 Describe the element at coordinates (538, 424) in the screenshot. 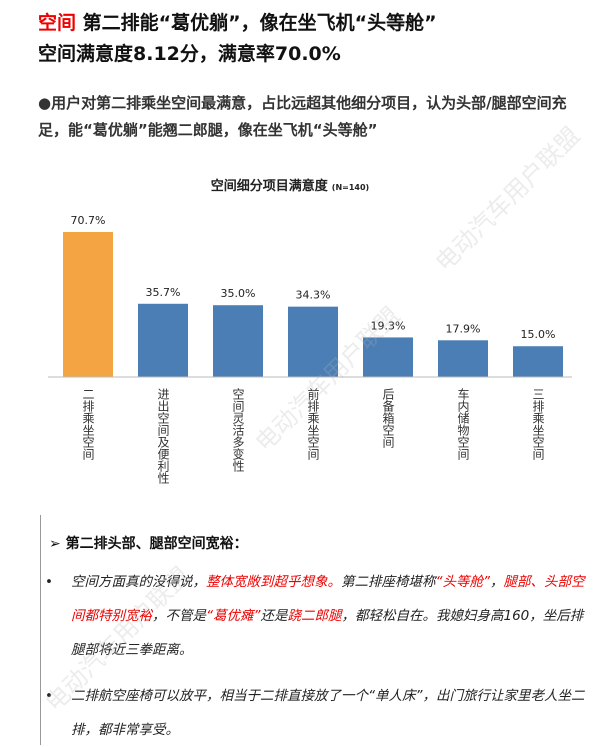

I see `x-tick-label: 三排乘坐空间` at that location.